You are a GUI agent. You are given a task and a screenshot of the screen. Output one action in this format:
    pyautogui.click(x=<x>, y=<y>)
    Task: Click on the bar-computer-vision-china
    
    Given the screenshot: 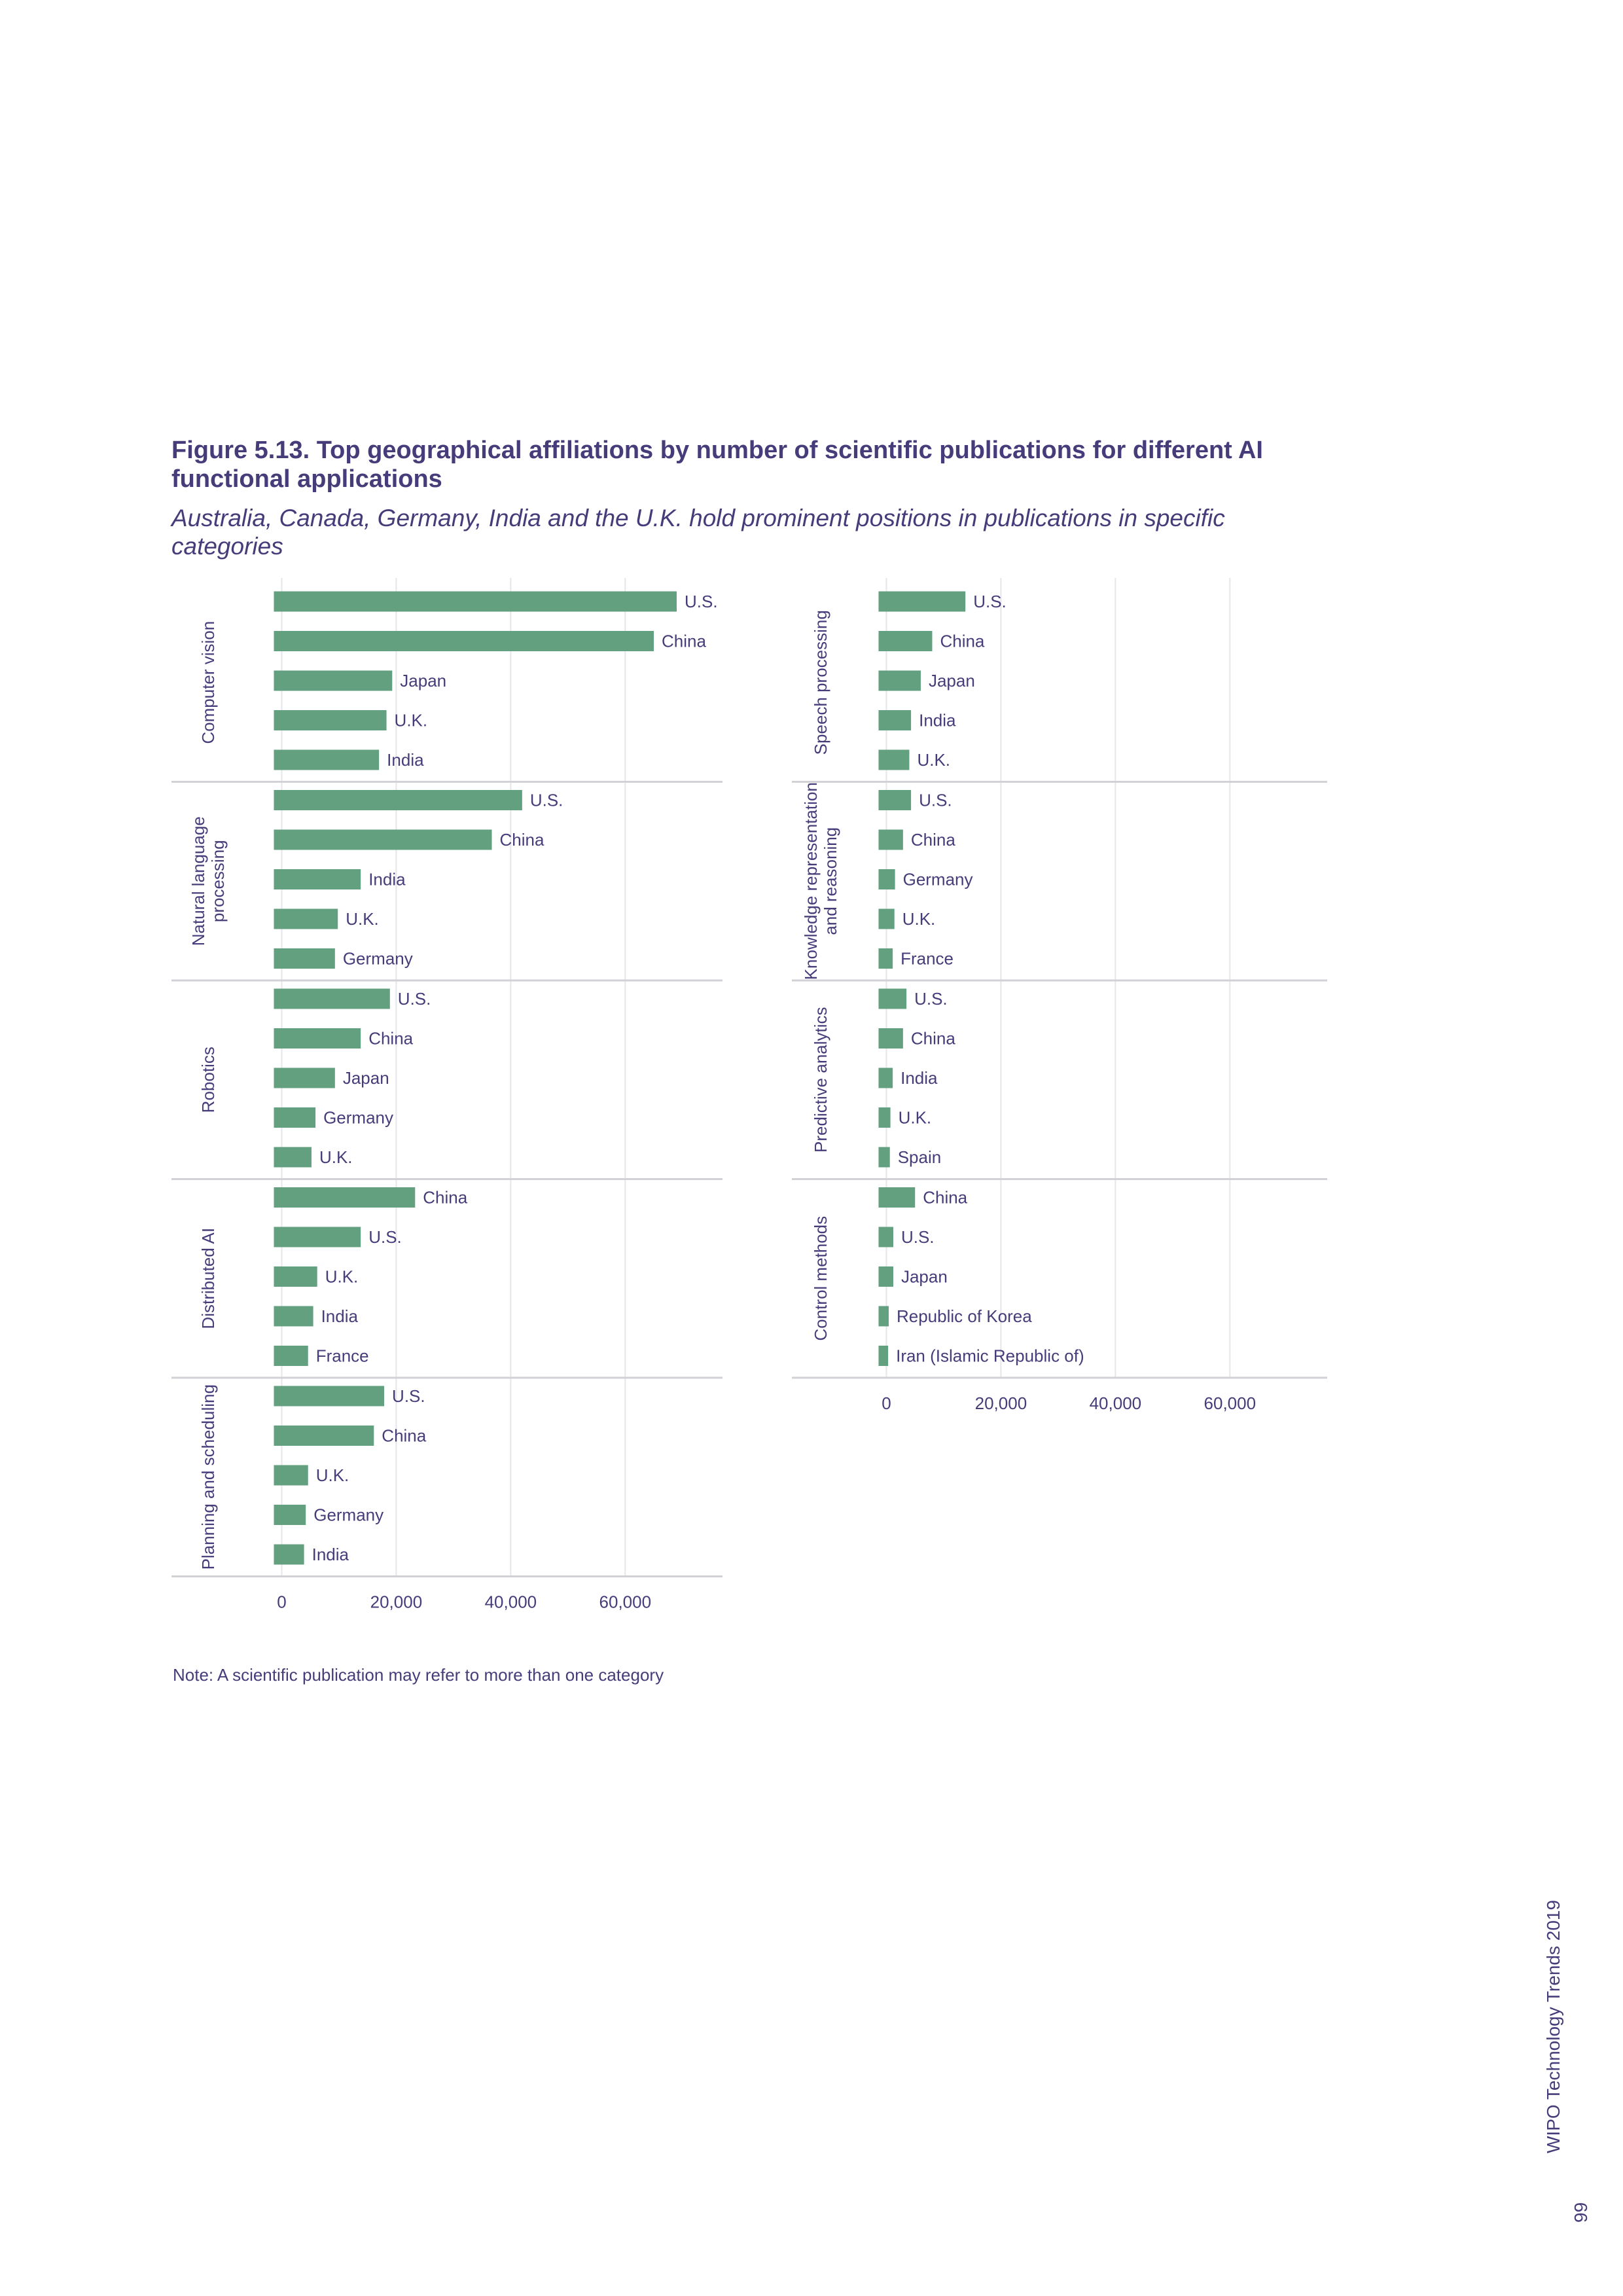 What is the action you would take?
    pyautogui.click(x=464, y=641)
    